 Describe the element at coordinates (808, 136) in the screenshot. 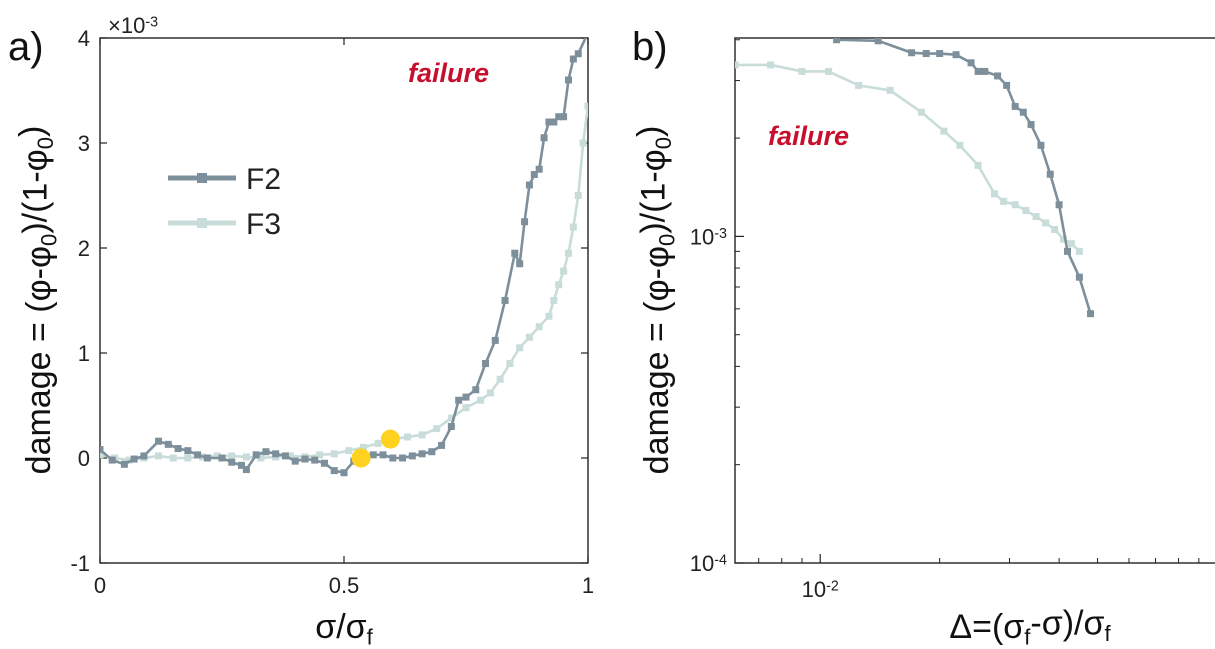

I see `failure-annotation-b: failure` at that location.